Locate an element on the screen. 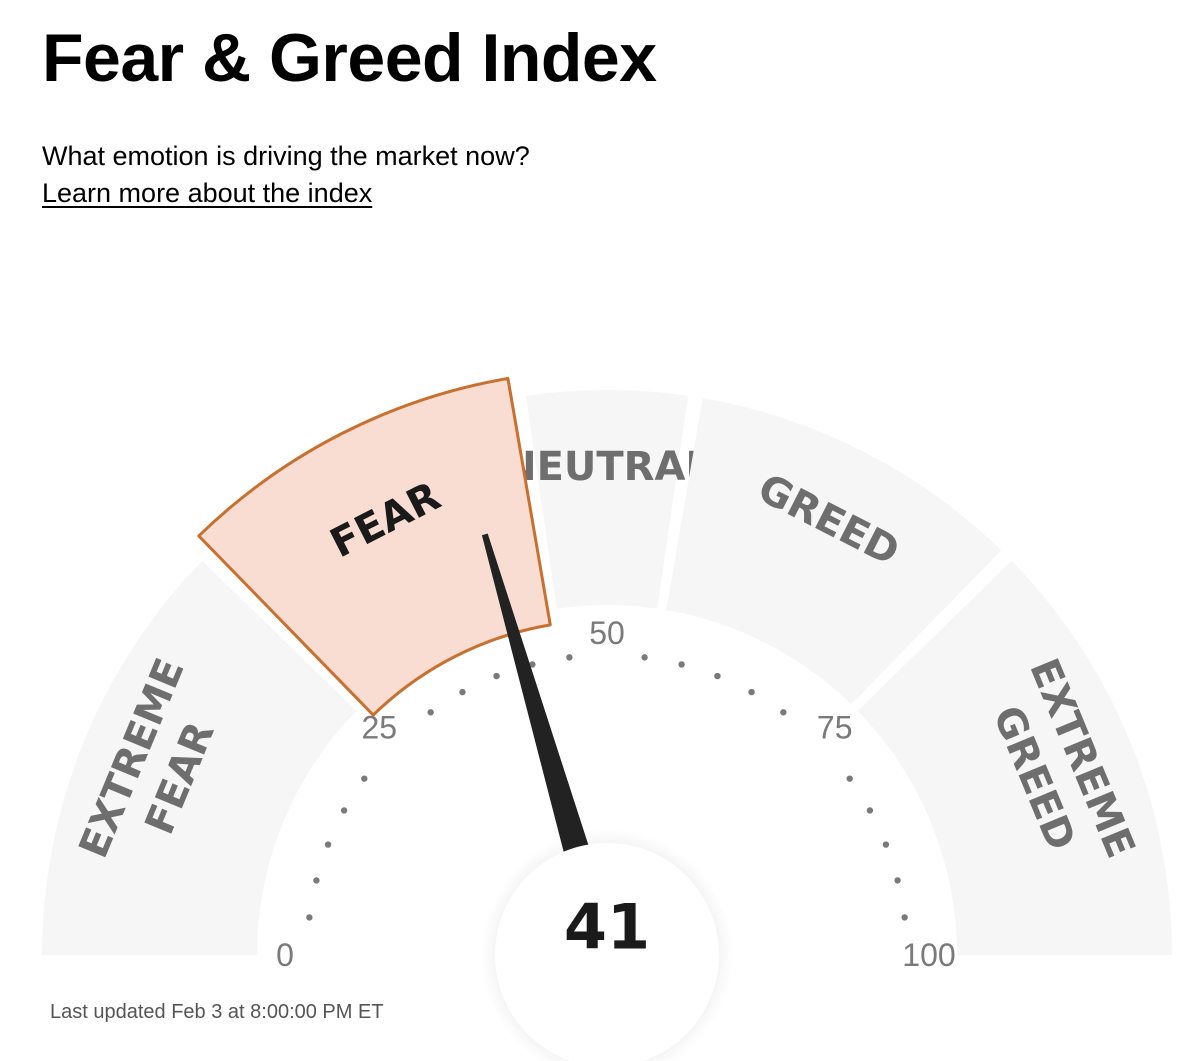 The width and height of the screenshot is (1200, 1061). gauge-needle-group: 41 is located at coordinates (607, 797).